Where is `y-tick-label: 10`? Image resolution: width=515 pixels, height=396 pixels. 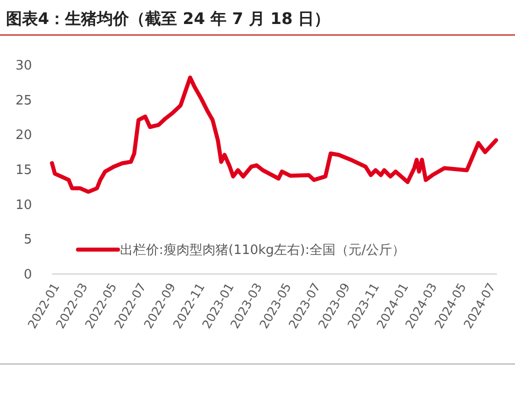 y-tick-label: 10 is located at coordinates (23, 205).